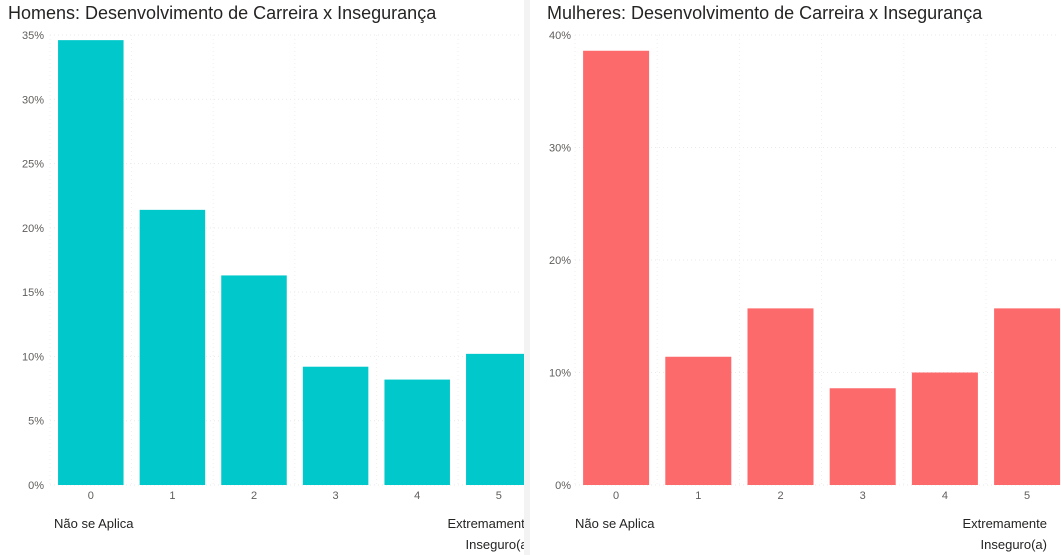 The width and height of the screenshot is (1061, 555). What do you see at coordinates (560, 36) in the screenshot?
I see `y-tick-label: 40%` at bounding box center [560, 36].